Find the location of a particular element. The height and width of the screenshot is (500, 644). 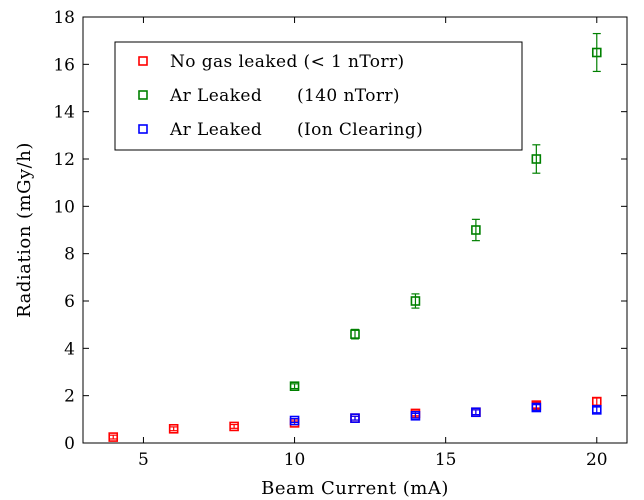

legend-item: Ar Leaked (140 nTorr) is located at coordinates (269, 96).